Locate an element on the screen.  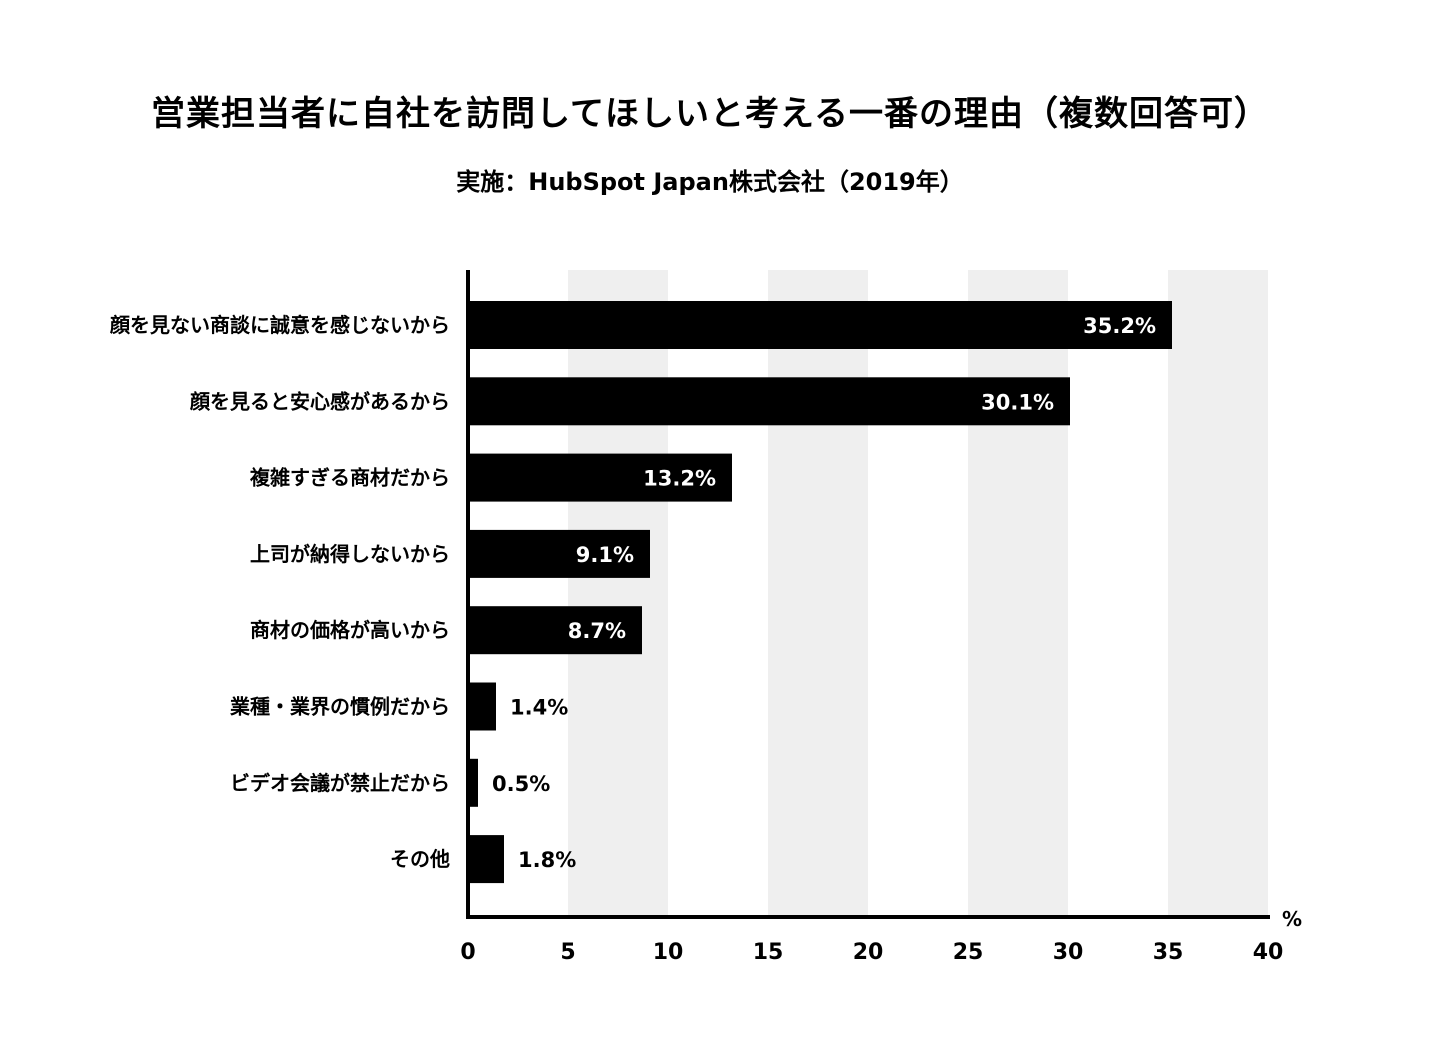
x-unit-label: % is located at coordinates (1292, 919).